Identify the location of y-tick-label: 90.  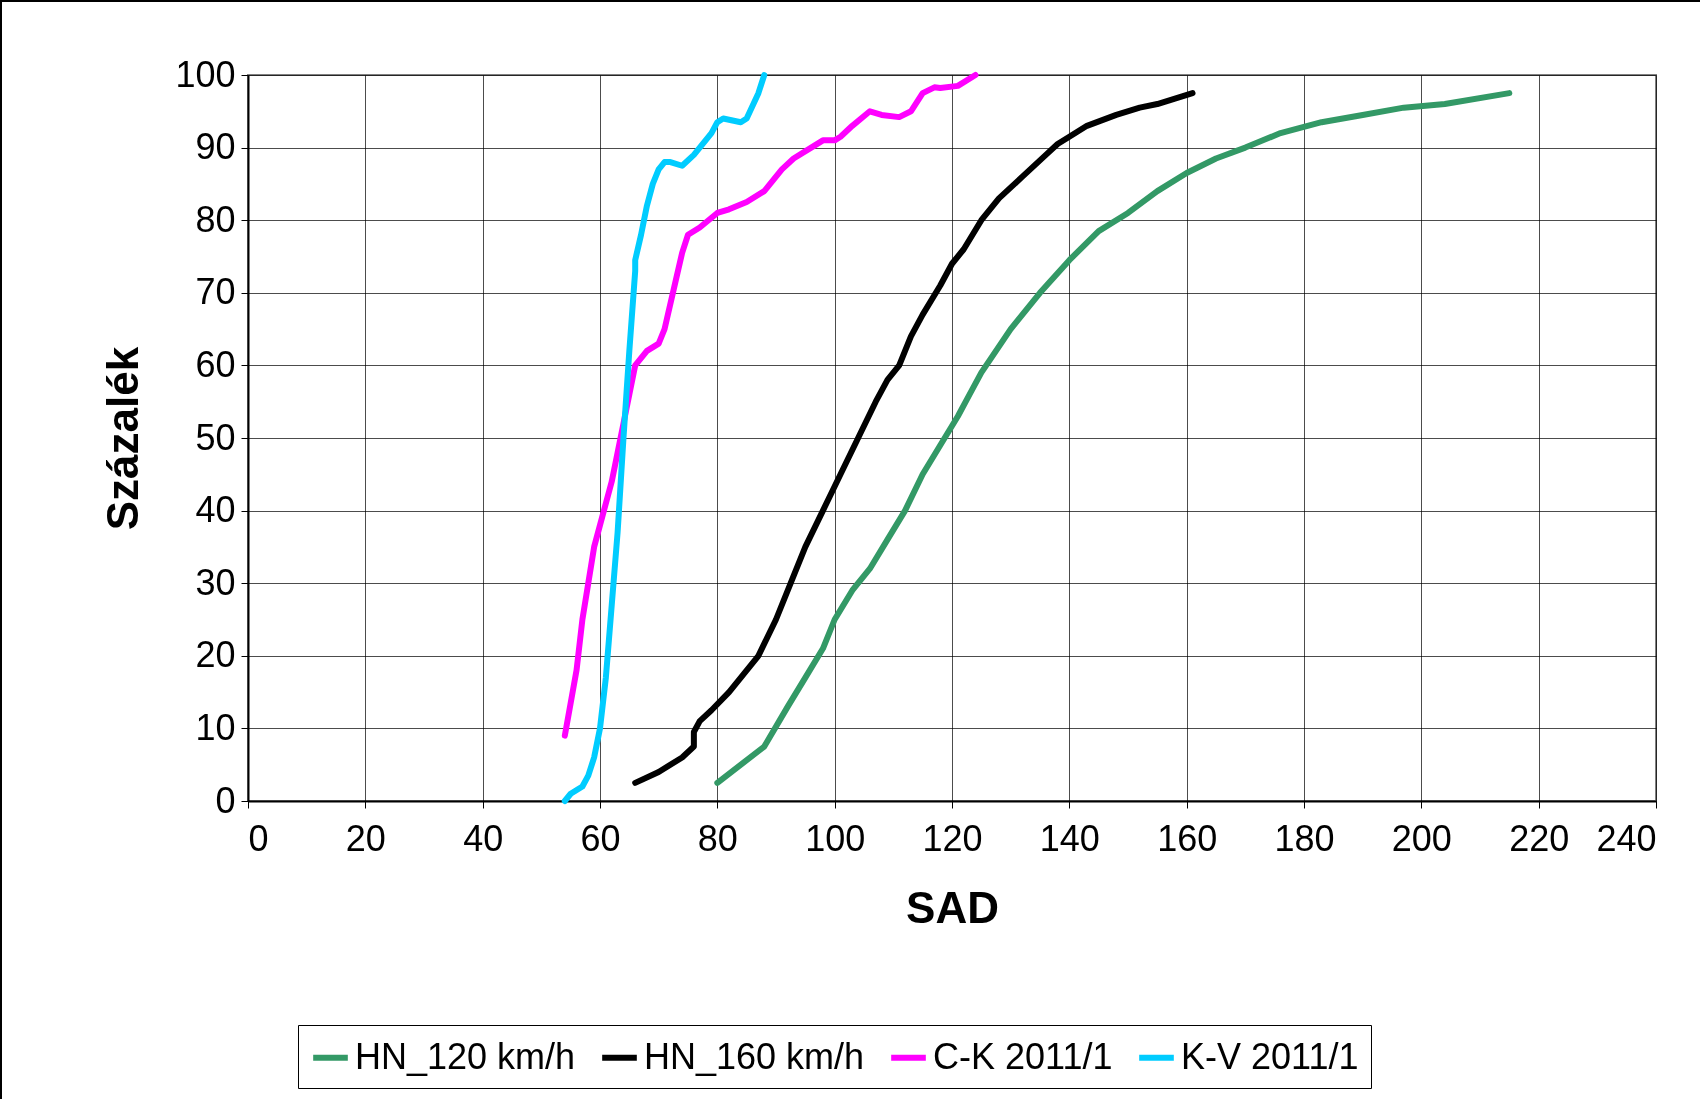
(215, 147).